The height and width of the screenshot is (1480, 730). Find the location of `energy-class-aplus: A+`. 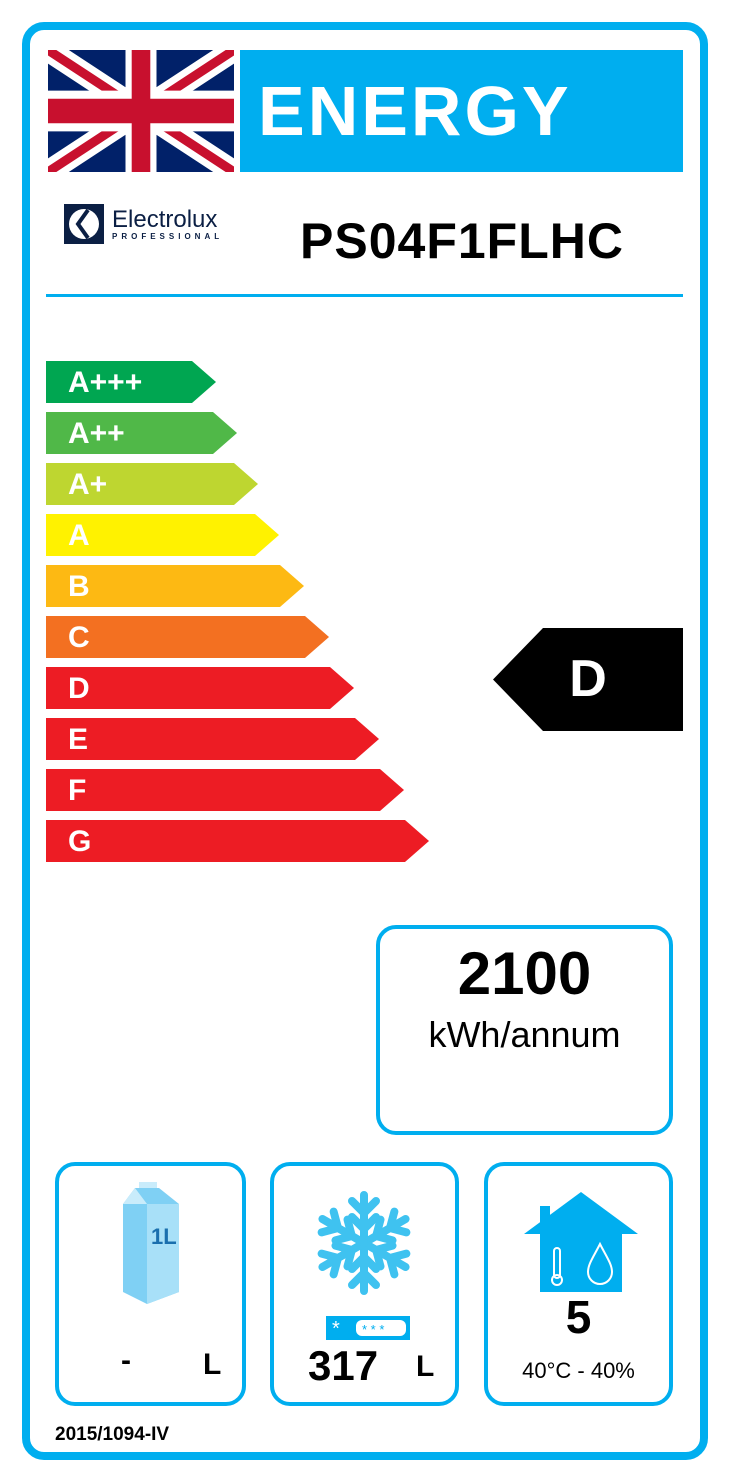

energy-class-aplus: A+ is located at coordinates (152, 484).